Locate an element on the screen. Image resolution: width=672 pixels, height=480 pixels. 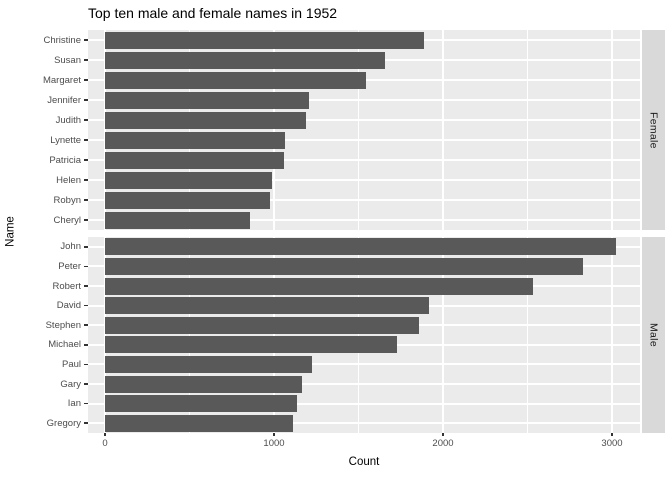
category-label-michael: Michael is located at coordinates (64, 345).